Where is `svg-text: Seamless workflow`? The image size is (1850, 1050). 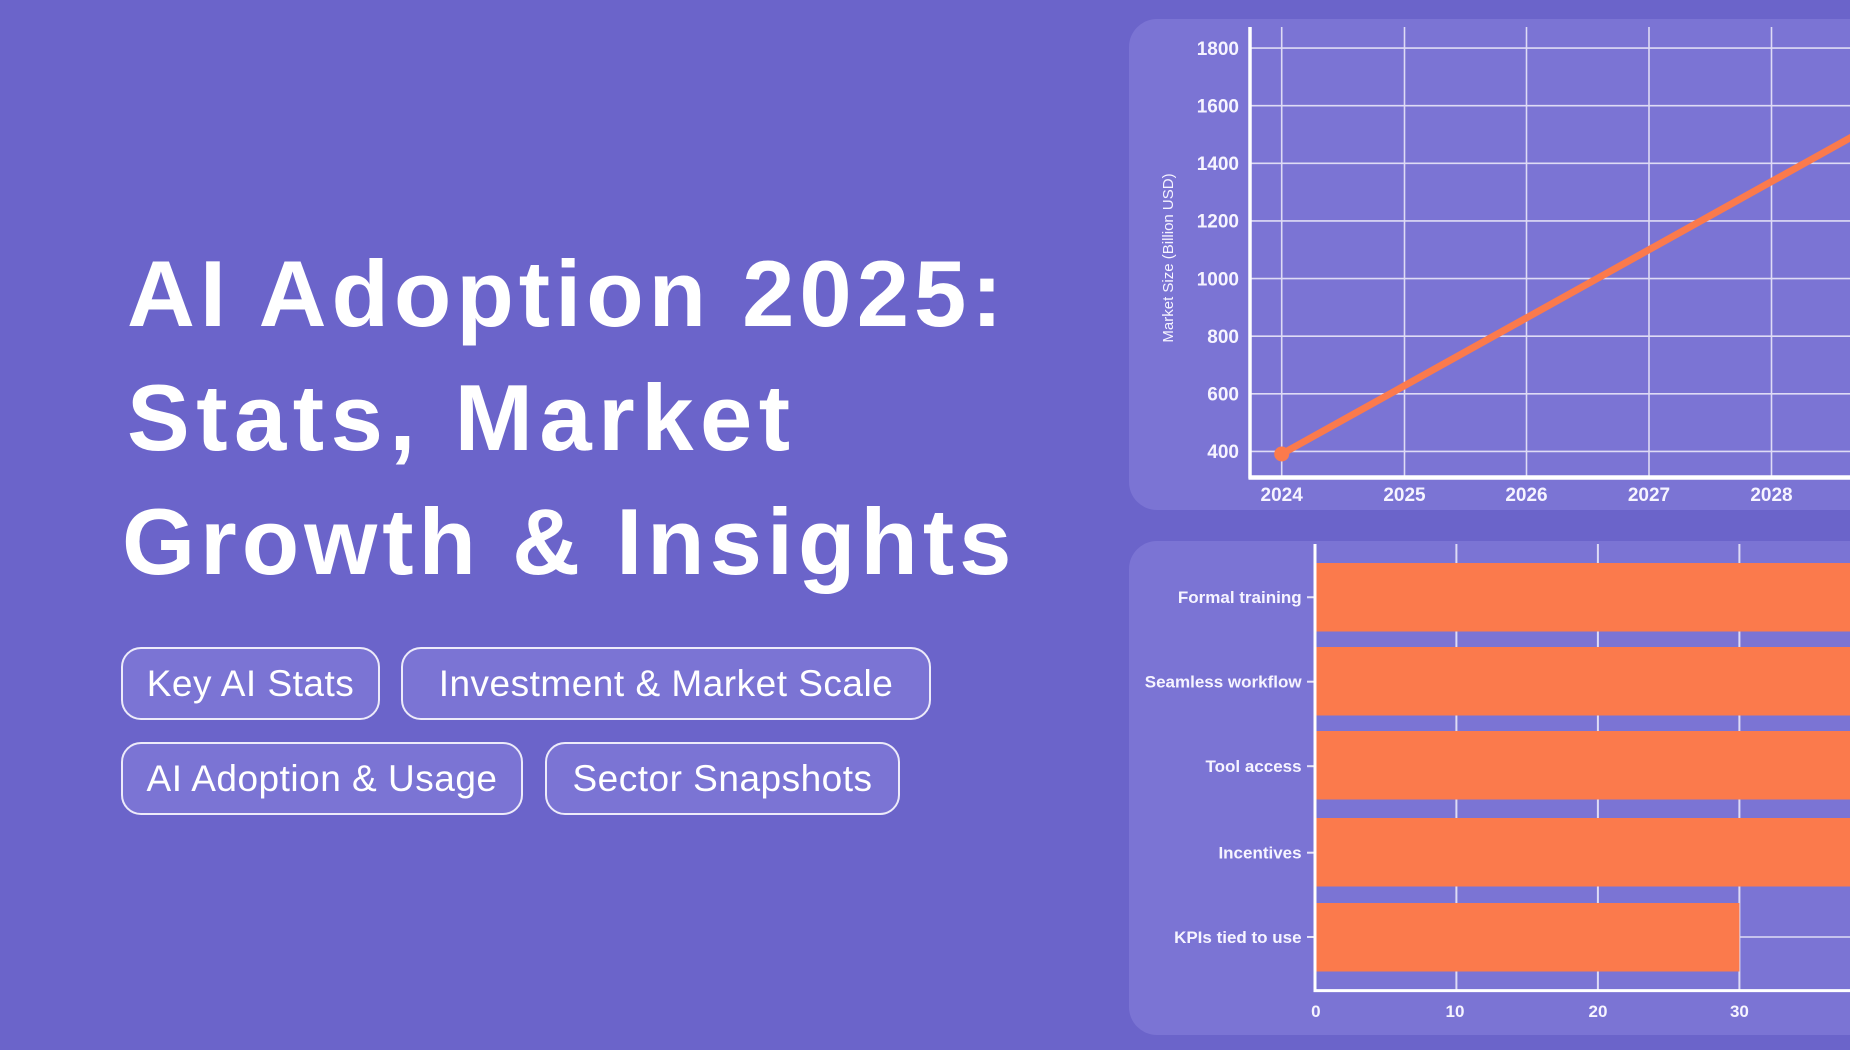 svg-text: Seamless workflow is located at coordinates (1224, 682).